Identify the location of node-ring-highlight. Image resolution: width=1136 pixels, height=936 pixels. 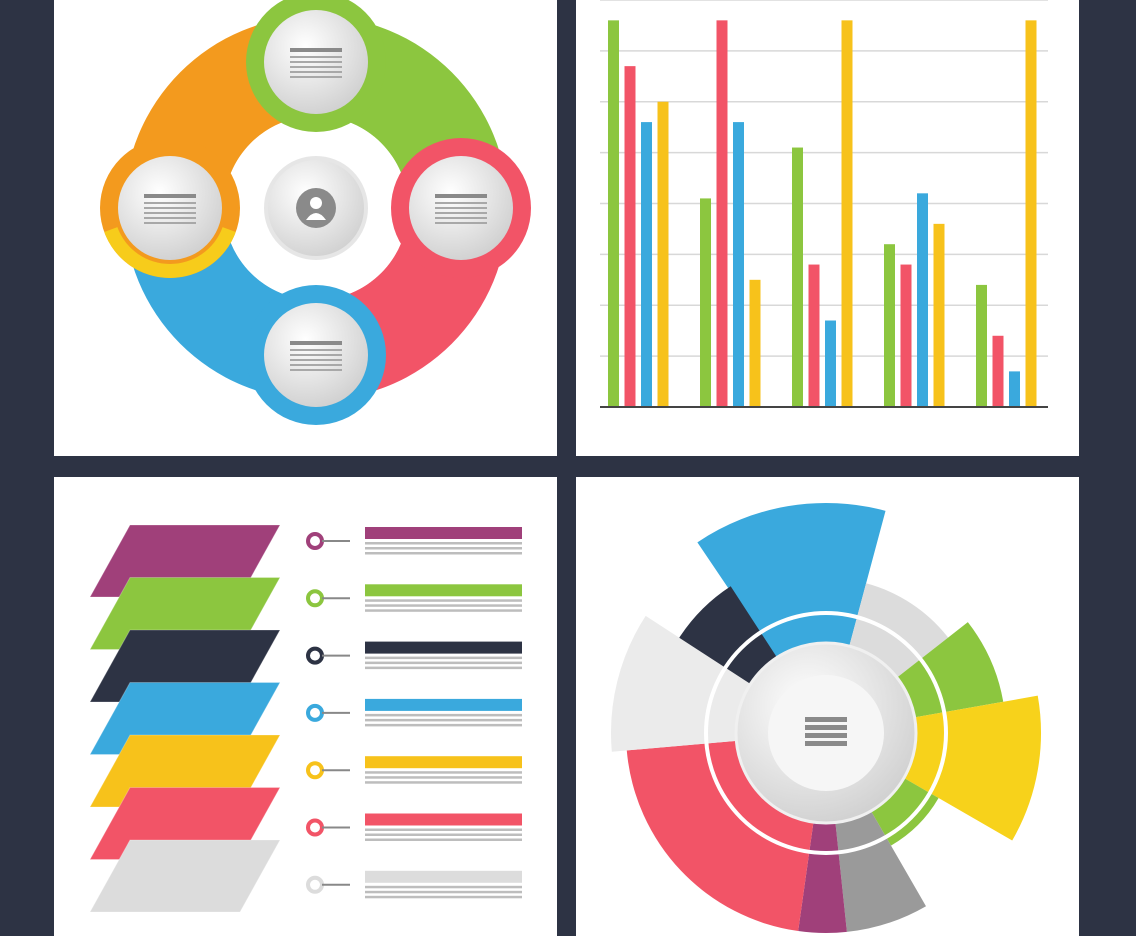
(170, 252).